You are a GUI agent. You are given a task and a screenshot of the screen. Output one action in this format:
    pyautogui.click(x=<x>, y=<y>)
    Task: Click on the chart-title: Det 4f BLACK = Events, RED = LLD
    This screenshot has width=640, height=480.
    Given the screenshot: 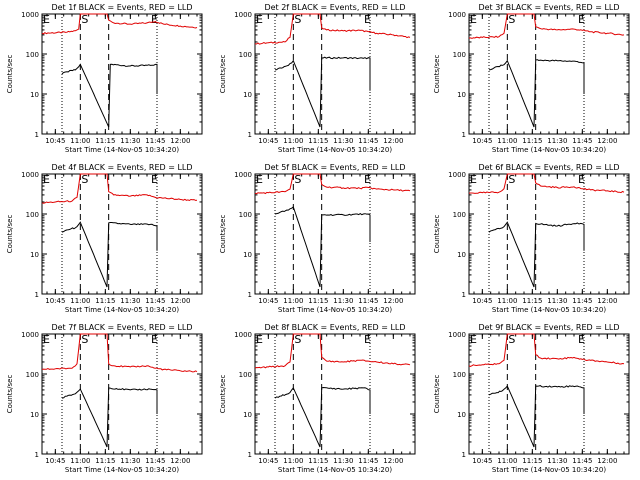 What is the action you would take?
    pyautogui.click(x=121, y=167)
    